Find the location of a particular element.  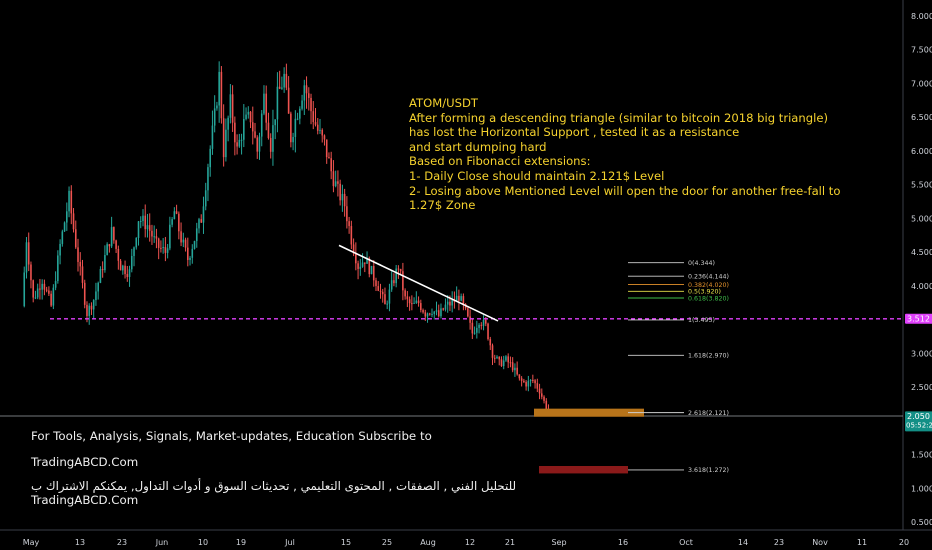

x-axis-tick-label: 11 is located at coordinates (862, 542).